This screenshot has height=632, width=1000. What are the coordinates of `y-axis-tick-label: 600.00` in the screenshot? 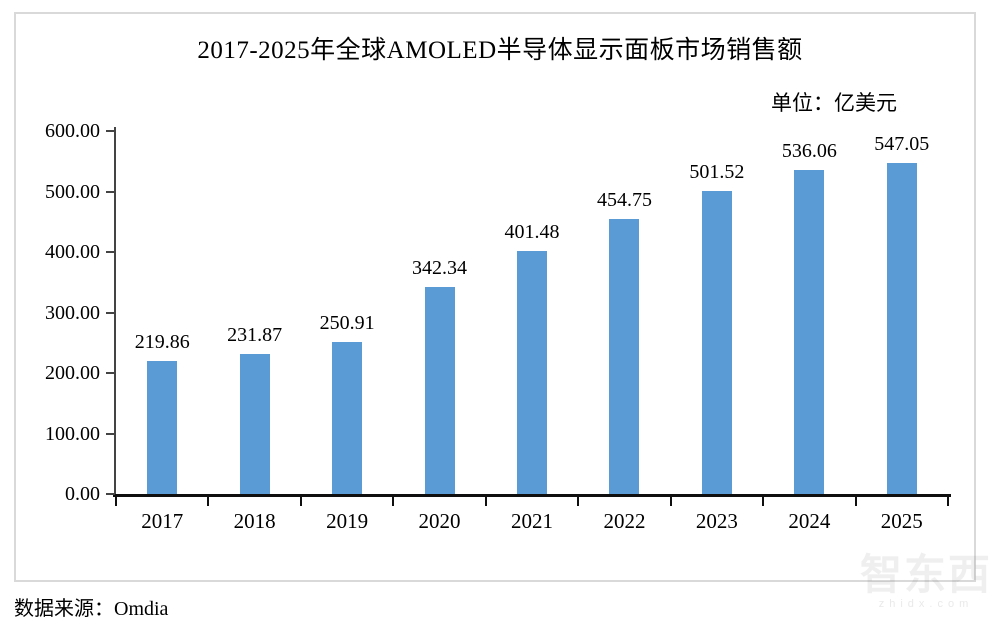 It's located at (72, 131).